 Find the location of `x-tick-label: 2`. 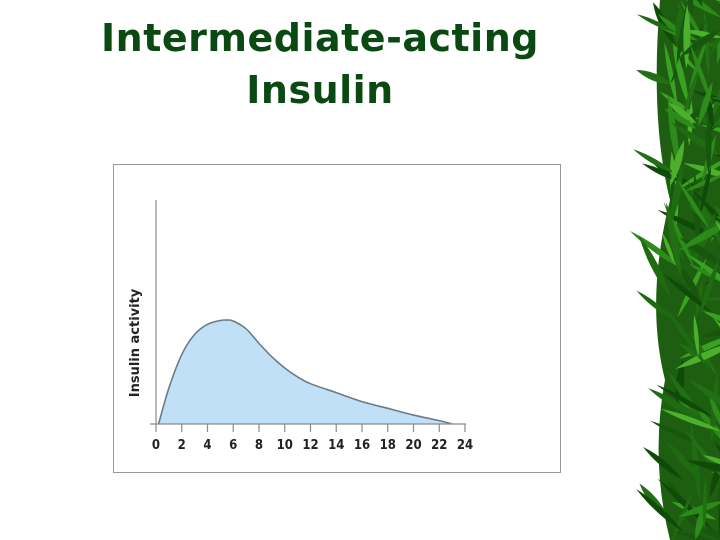

x-tick-label: 2 is located at coordinates (182, 445).